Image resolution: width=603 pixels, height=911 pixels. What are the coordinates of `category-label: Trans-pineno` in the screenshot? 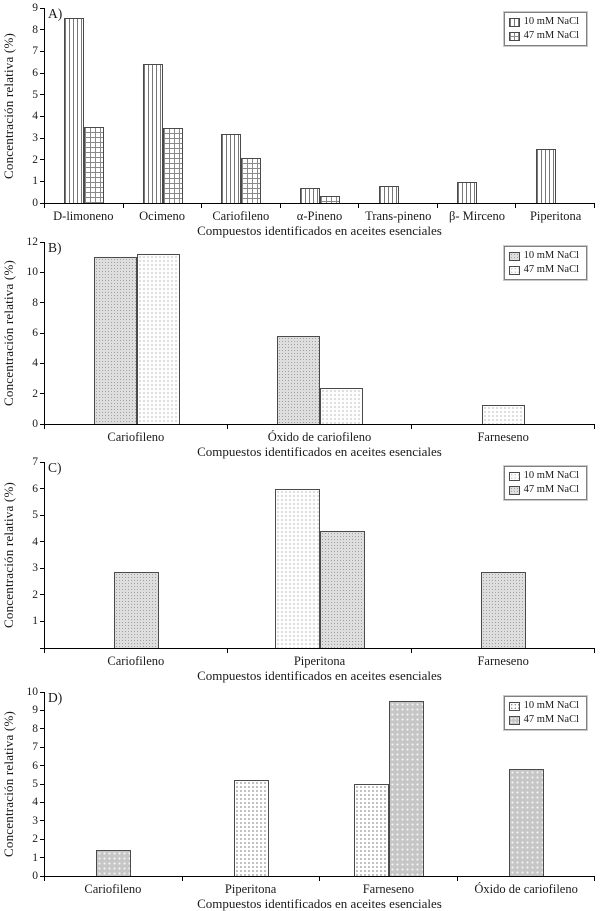 It's located at (398, 216).